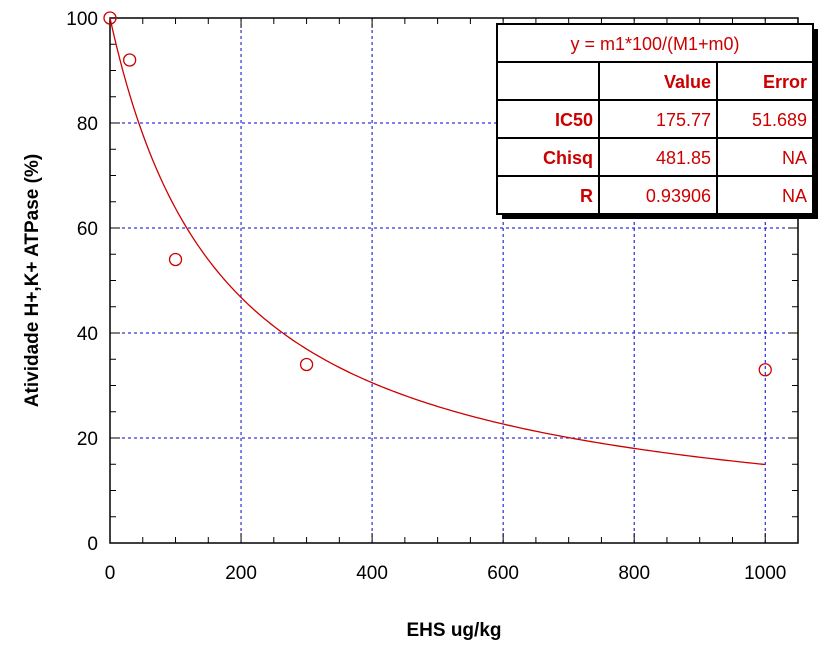 The width and height of the screenshot is (818, 646). What do you see at coordinates (87, 124) in the screenshot?
I see `y-tick-label: 80` at bounding box center [87, 124].